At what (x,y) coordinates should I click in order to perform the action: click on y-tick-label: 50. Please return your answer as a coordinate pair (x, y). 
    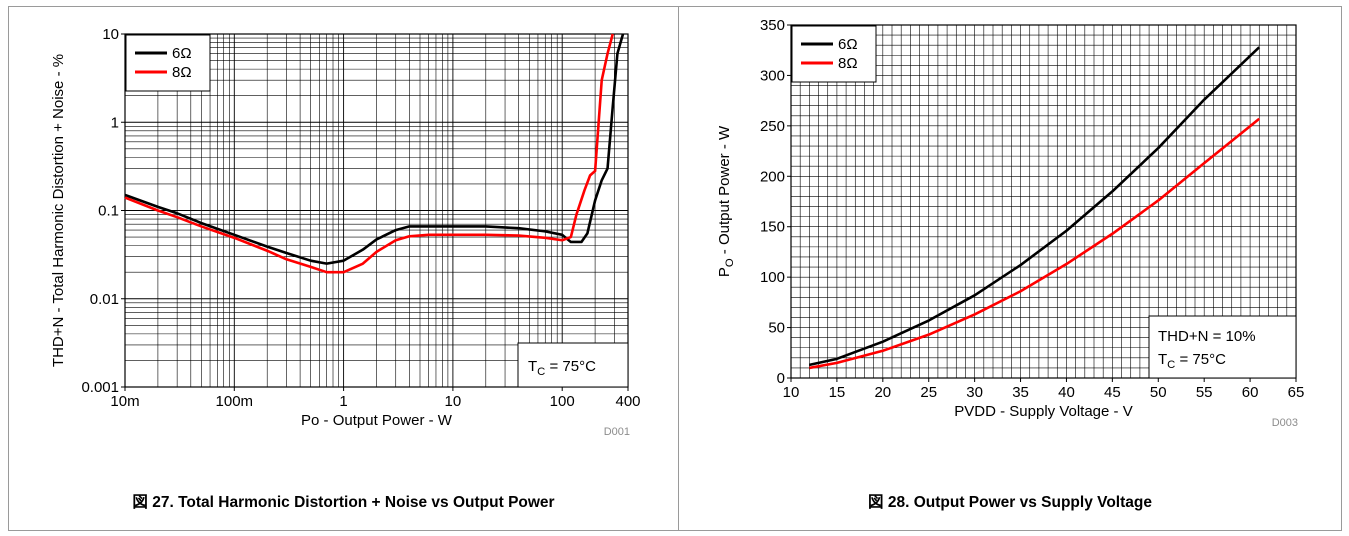
    Looking at the image, I should click on (776, 328).